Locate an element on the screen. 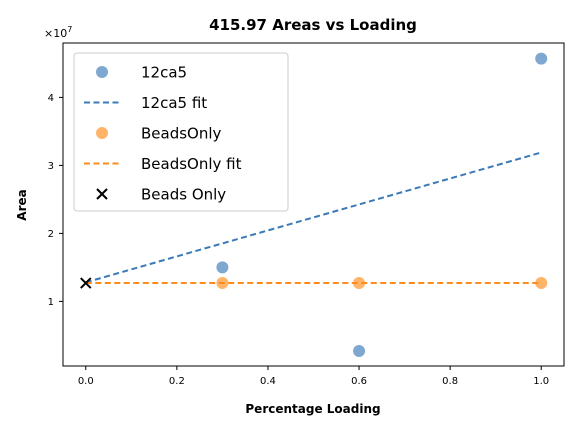 The width and height of the screenshot is (579, 432). y-multiplier-label: ×10⁷ is located at coordinates (58, 32).